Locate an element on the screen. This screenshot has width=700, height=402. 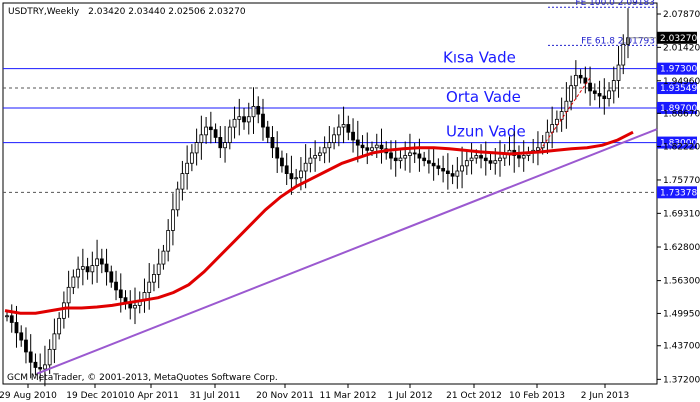
header-symbol: USDTRY,Weekly is located at coordinates (44, 12).